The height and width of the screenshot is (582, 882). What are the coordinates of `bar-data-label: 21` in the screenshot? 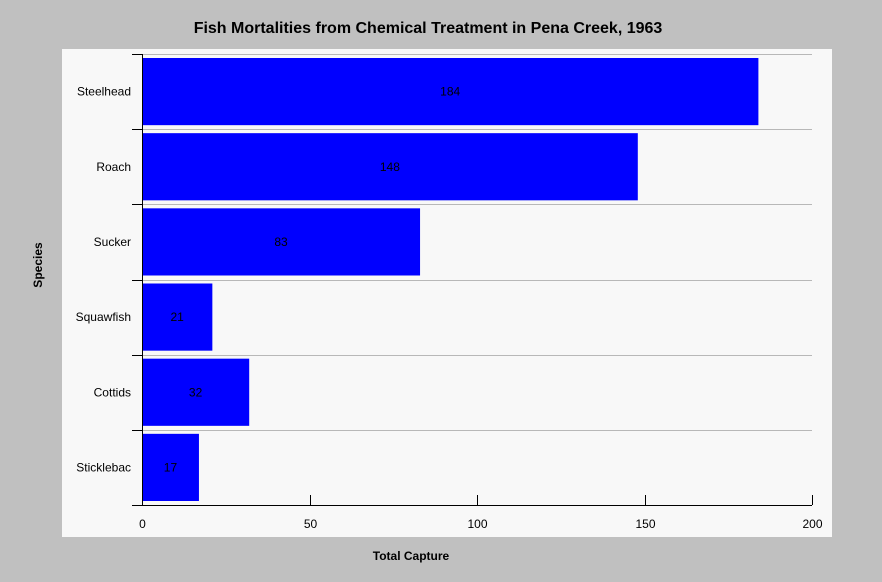 It's located at (177, 317).